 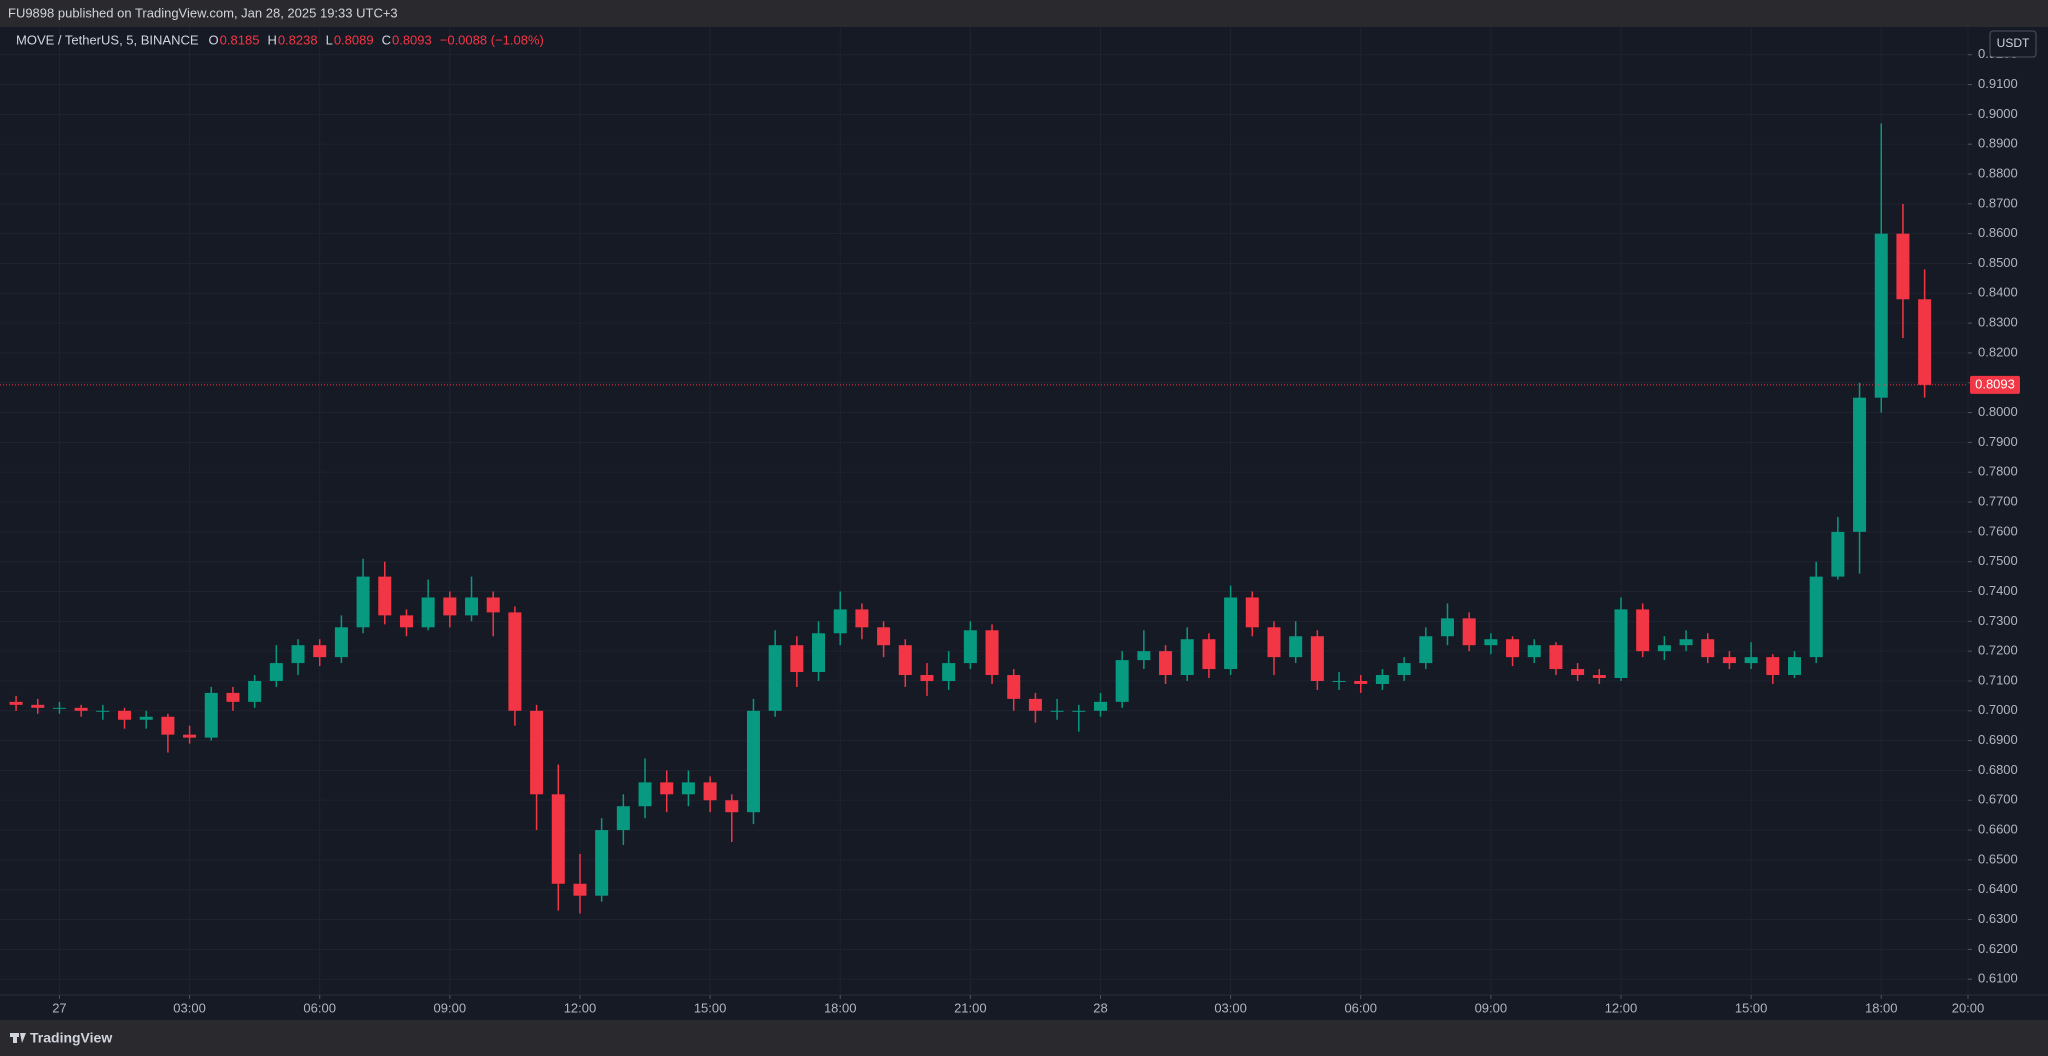 What do you see at coordinates (1998, 620) in the screenshot?
I see `y-tick-label: 0.7300` at bounding box center [1998, 620].